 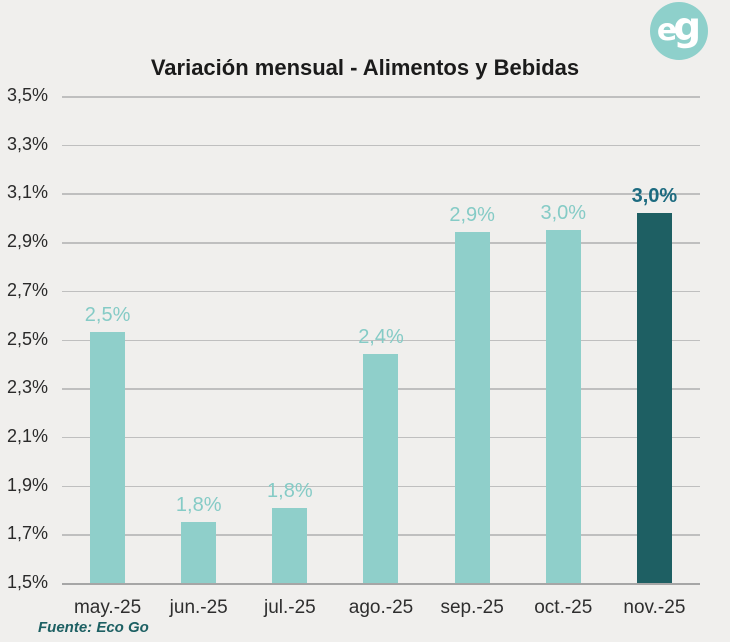 I want to click on y-tick-label: 2,3%, so click(x=27, y=387).